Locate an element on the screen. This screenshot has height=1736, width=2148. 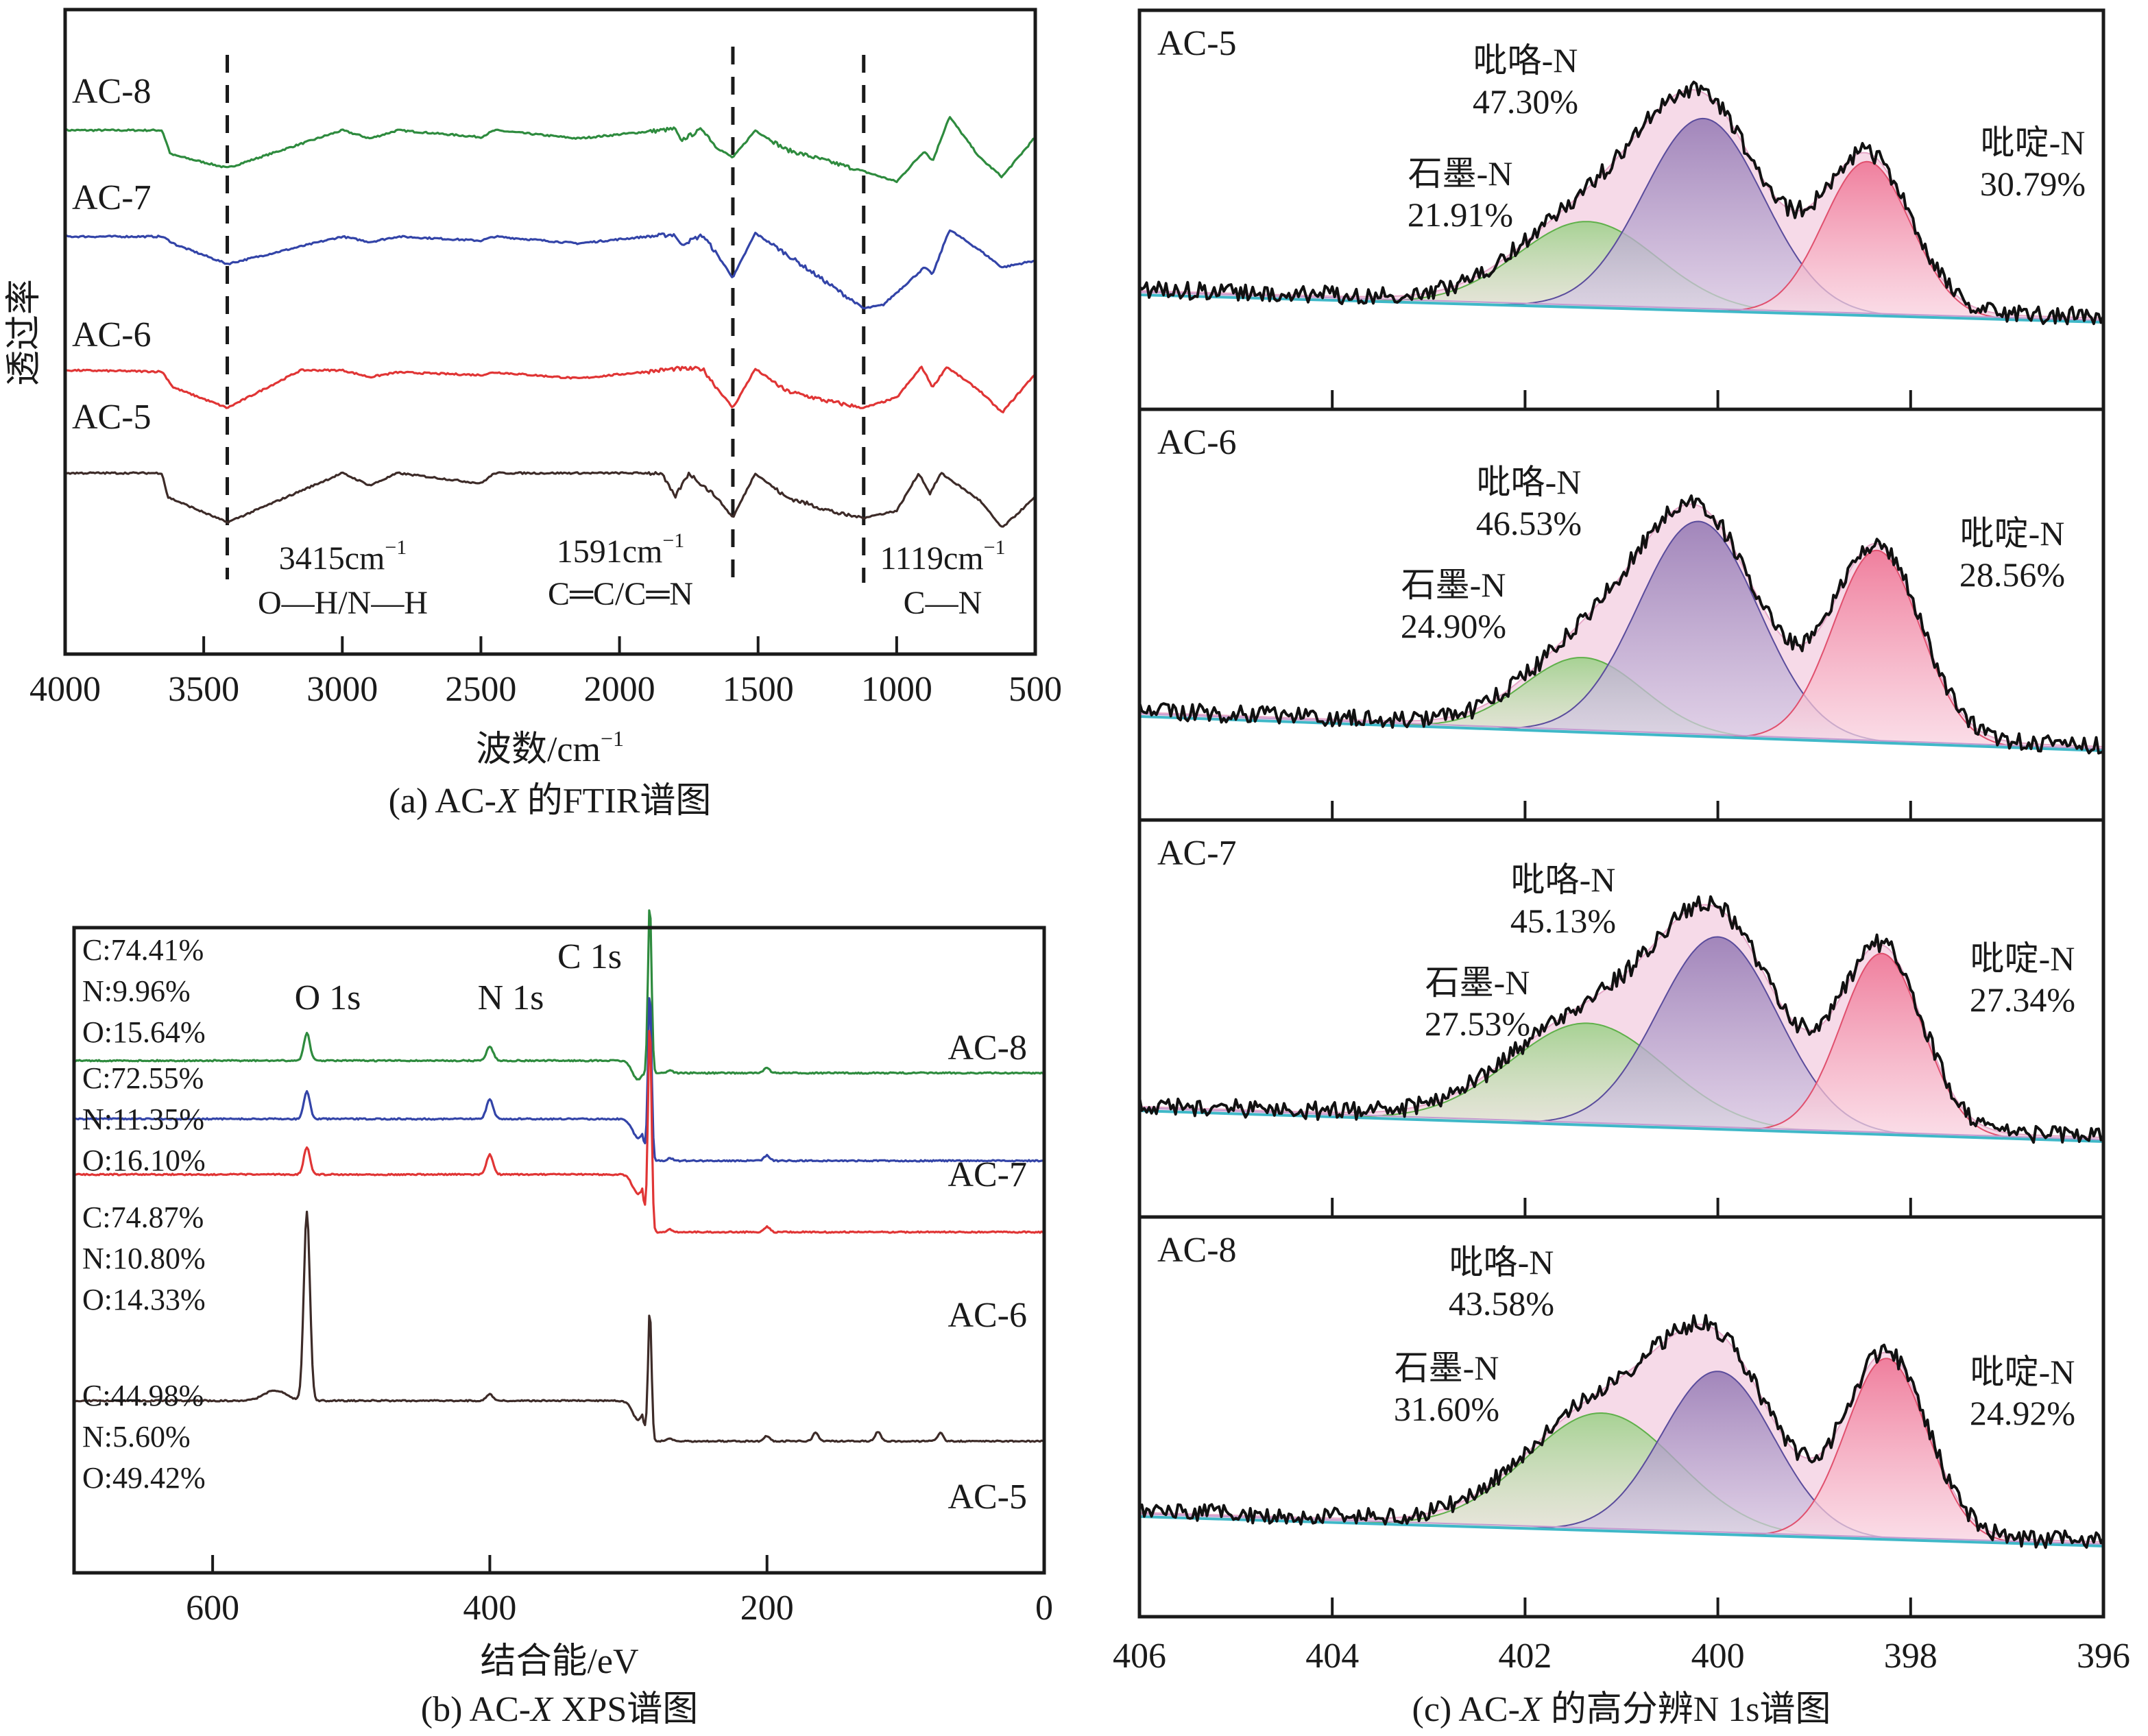
xps-tick-label: 0 is located at coordinates (1044, 1609).